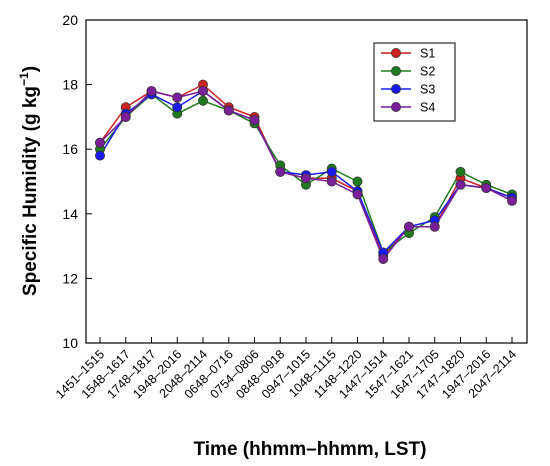 The height and width of the screenshot is (466, 550). Describe the element at coordinates (396, 53) in the screenshot. I see `legend-marker-s1` at that location.